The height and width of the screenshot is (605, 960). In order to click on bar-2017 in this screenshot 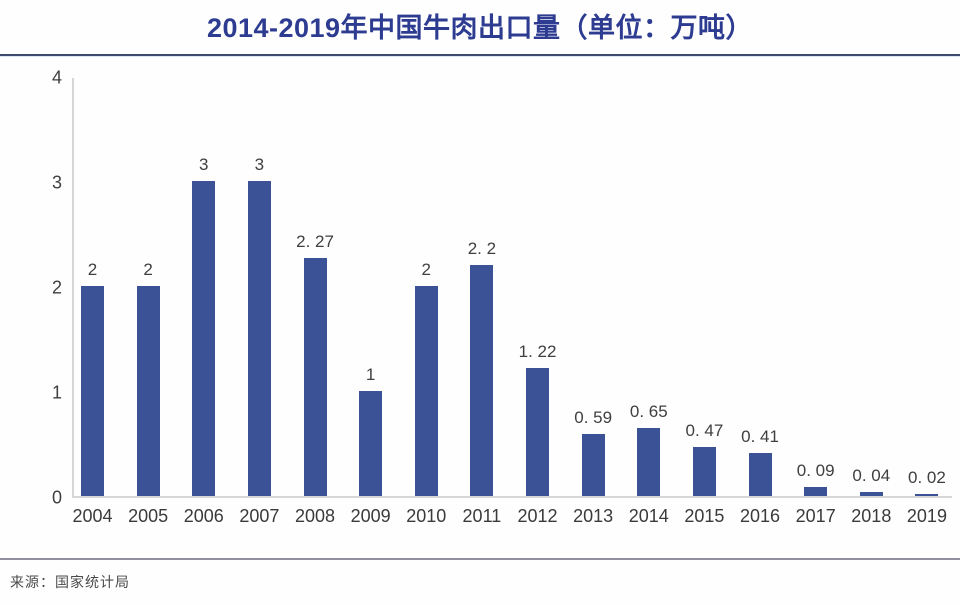, I will do `click(816, 491)`.